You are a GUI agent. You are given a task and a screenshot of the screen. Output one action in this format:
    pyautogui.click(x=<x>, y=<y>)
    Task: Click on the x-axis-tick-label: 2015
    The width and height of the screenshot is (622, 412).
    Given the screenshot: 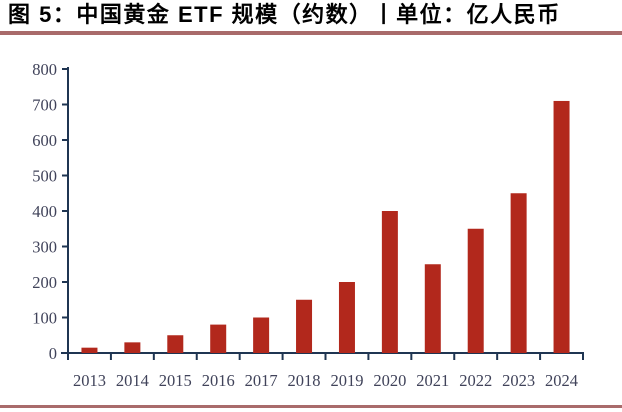 What is the action you would take?
    pyautogui.click(x=175, y=380)
    